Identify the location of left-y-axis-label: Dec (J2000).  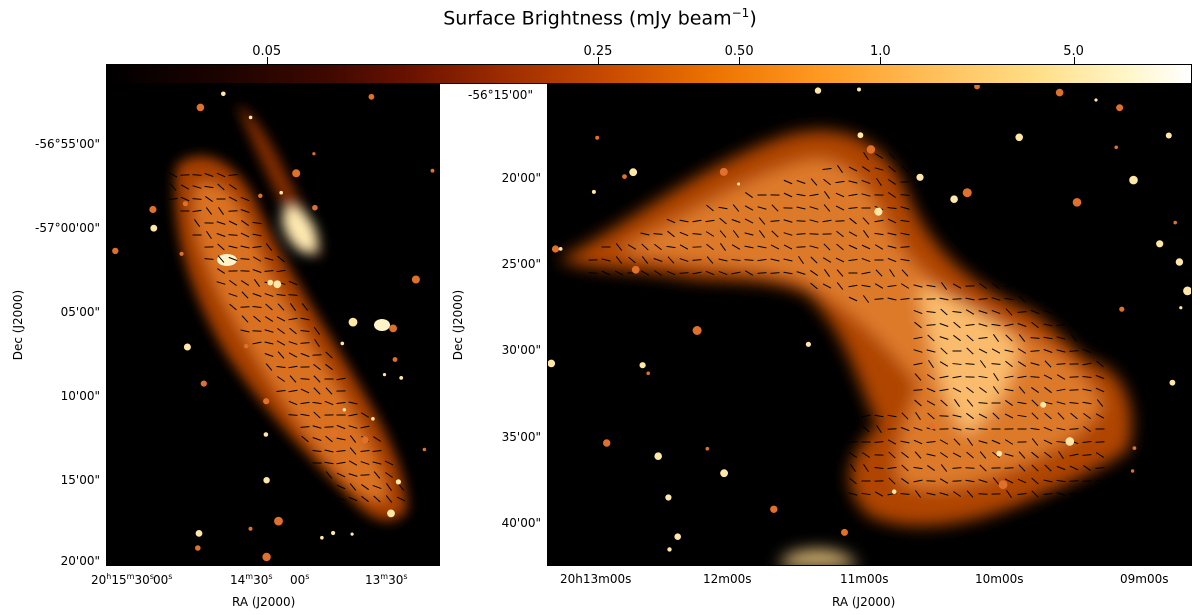
(18, 325).